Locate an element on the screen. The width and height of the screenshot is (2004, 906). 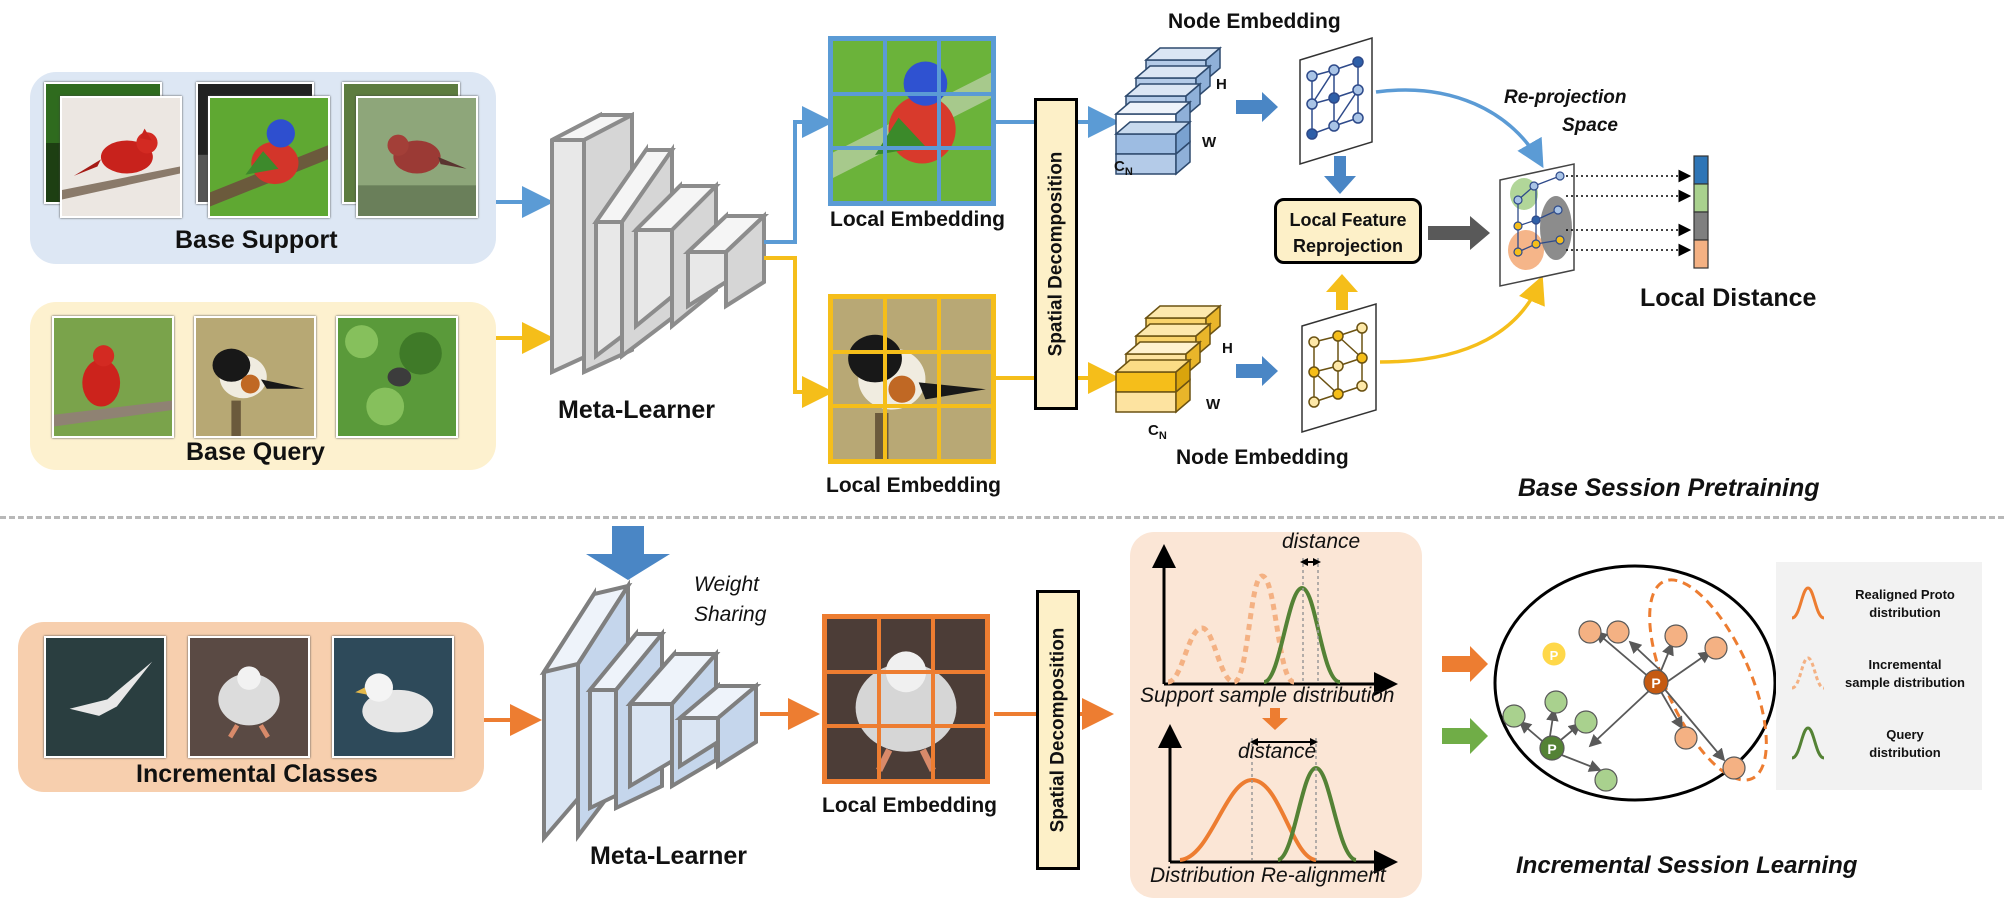
query-image-cardinal is located at coordinates (113, 377).